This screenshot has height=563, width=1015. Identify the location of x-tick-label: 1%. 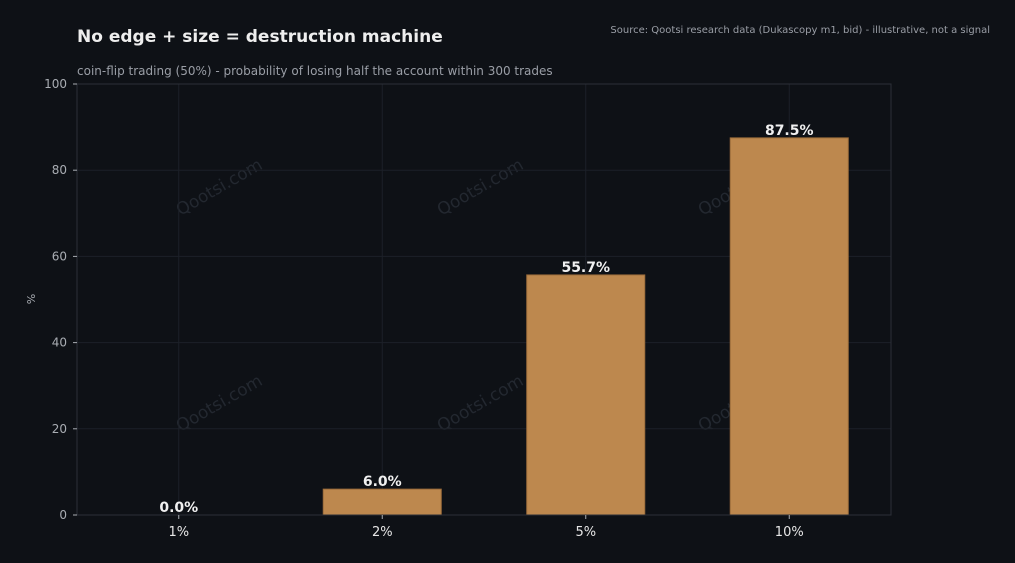
(178, 532).